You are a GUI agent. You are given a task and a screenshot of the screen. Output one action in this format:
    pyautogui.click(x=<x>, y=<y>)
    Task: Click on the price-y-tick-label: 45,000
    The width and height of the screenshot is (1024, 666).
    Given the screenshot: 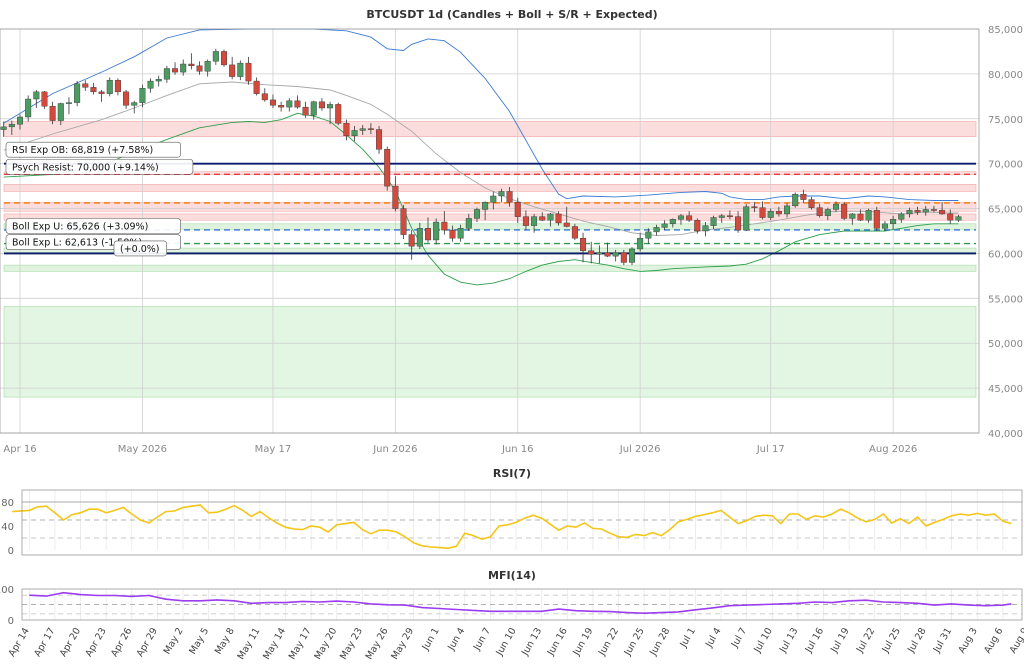 What is the action you would take?
    pyautogui.click(x=1005, y=389)
    